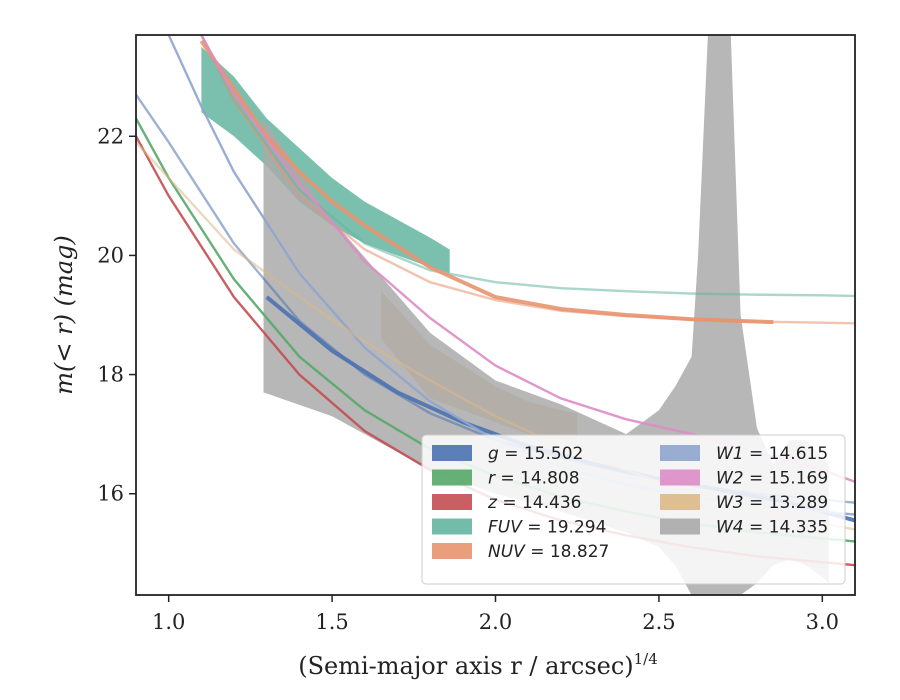  I want to click on x-tick-label: 1.5, so click(331, 622).